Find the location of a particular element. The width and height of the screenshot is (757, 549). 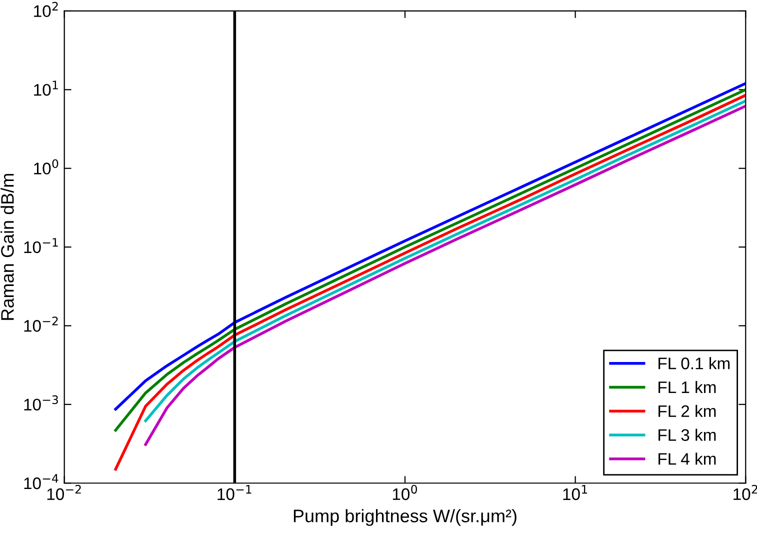

y-tick-label: 10$^{2}$ is located at coordinates (46, 10).